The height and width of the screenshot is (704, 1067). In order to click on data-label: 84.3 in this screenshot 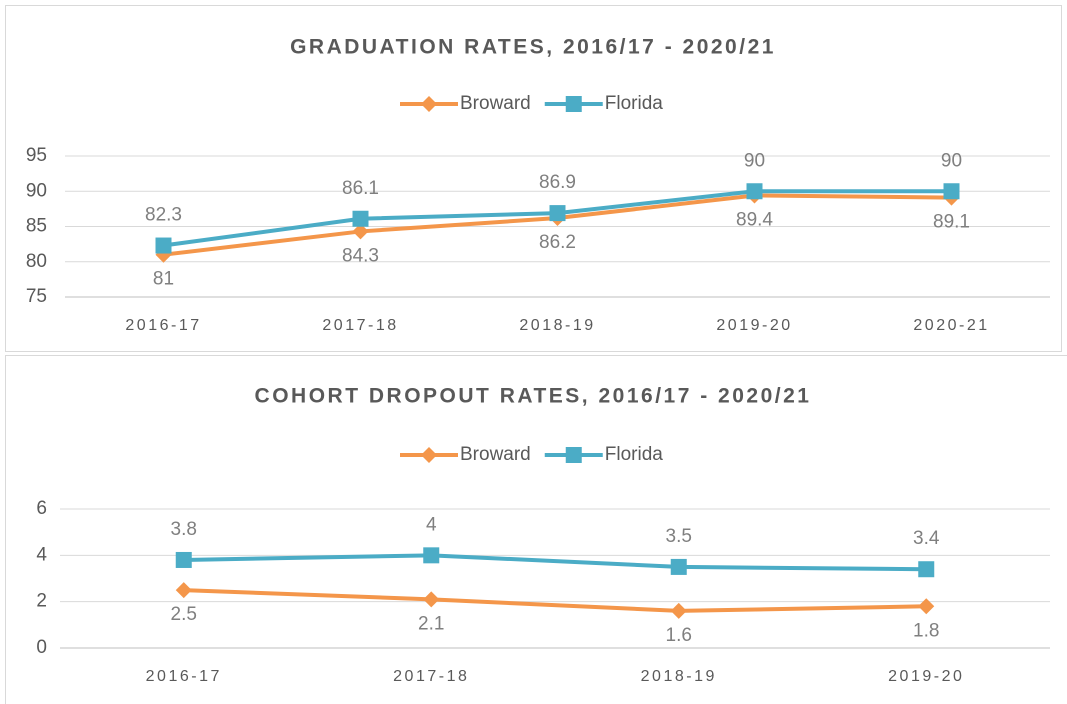, I will do `click(360, 255)`.